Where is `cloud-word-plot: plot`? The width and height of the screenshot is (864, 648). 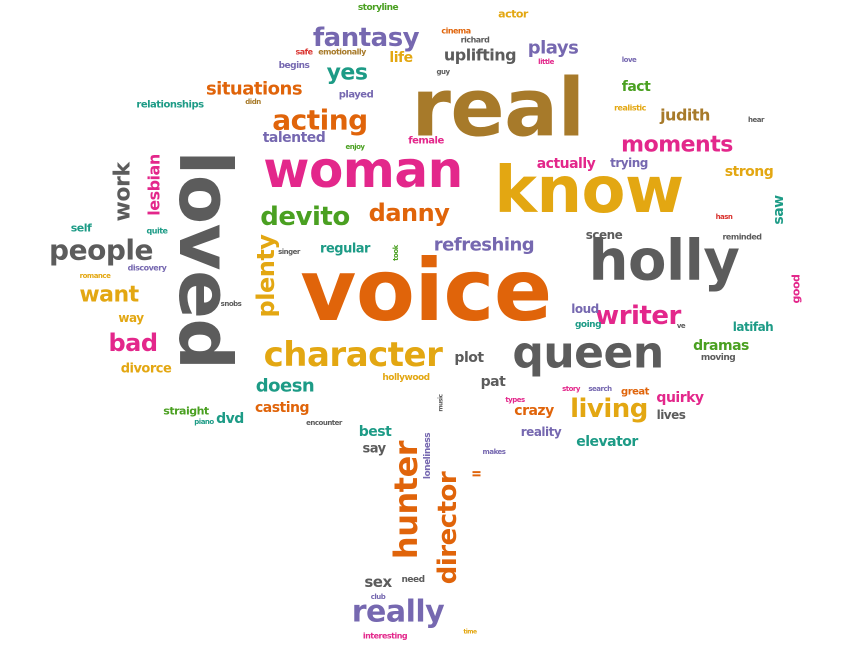 cloud-word-plot: plot is located at coordinates (469, 358).